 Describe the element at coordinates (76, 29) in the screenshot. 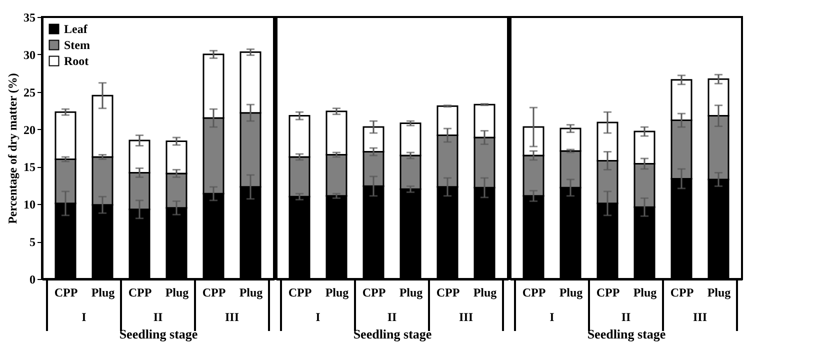

I see `legend-label: Leaf` at that location.